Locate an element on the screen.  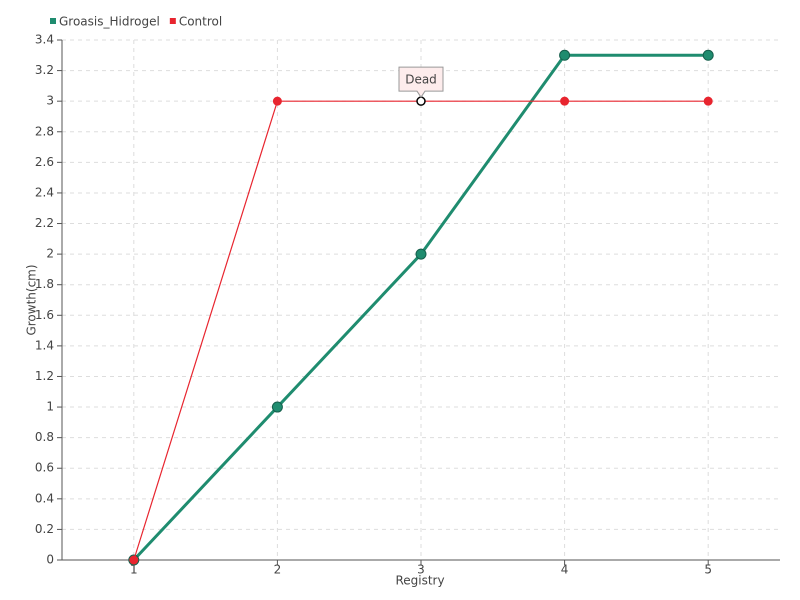
annotation-box is located at coordinates (421, 82).